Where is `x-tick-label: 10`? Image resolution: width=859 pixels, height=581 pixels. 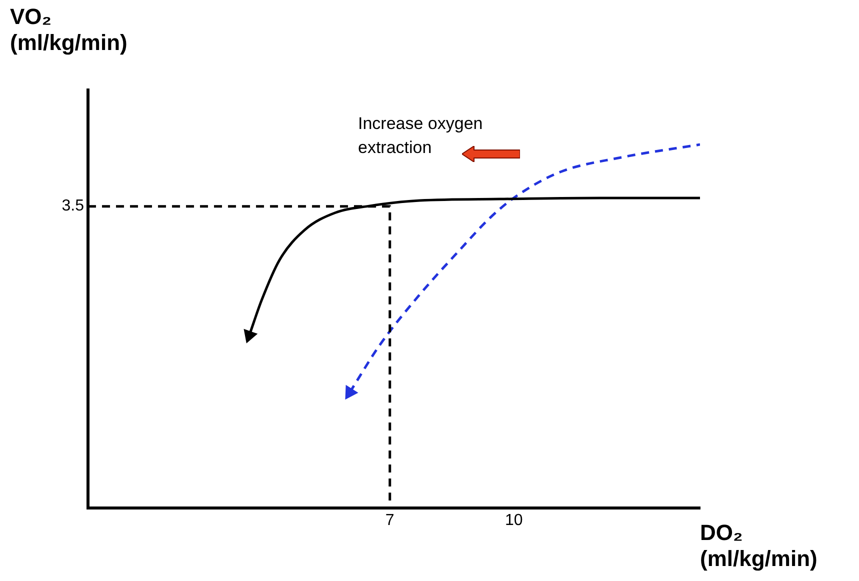 x-tick-label: 10 is located at coordinates (514, 521).